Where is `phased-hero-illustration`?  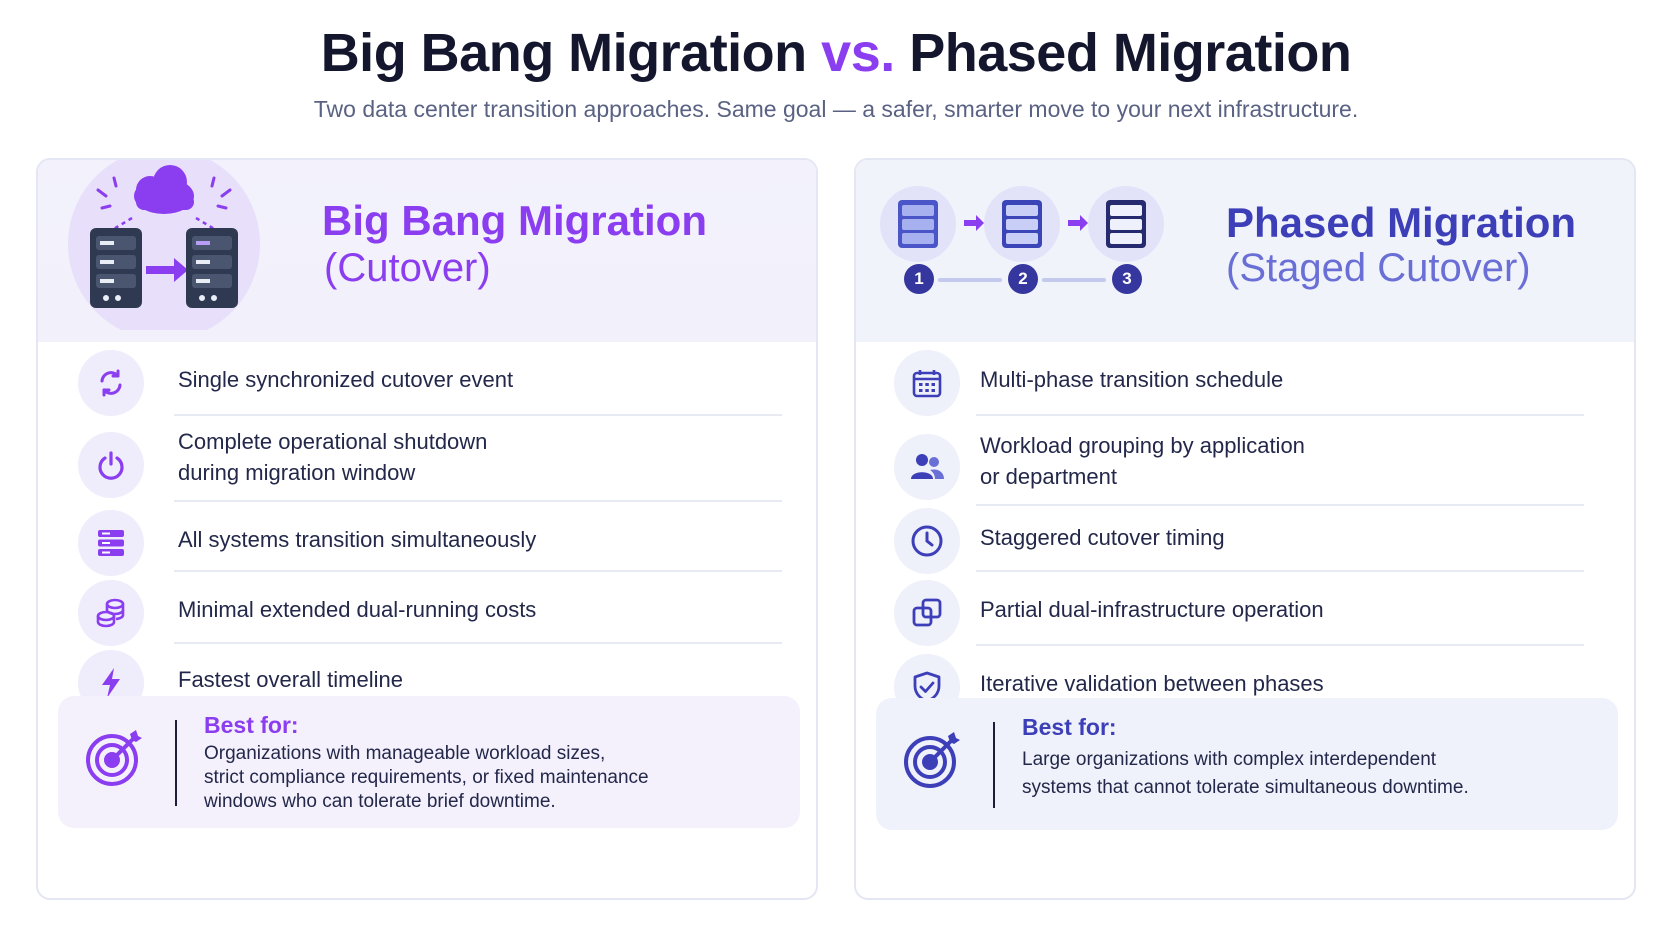 phased-hero-illustration is located at coordinates (1022, 234).